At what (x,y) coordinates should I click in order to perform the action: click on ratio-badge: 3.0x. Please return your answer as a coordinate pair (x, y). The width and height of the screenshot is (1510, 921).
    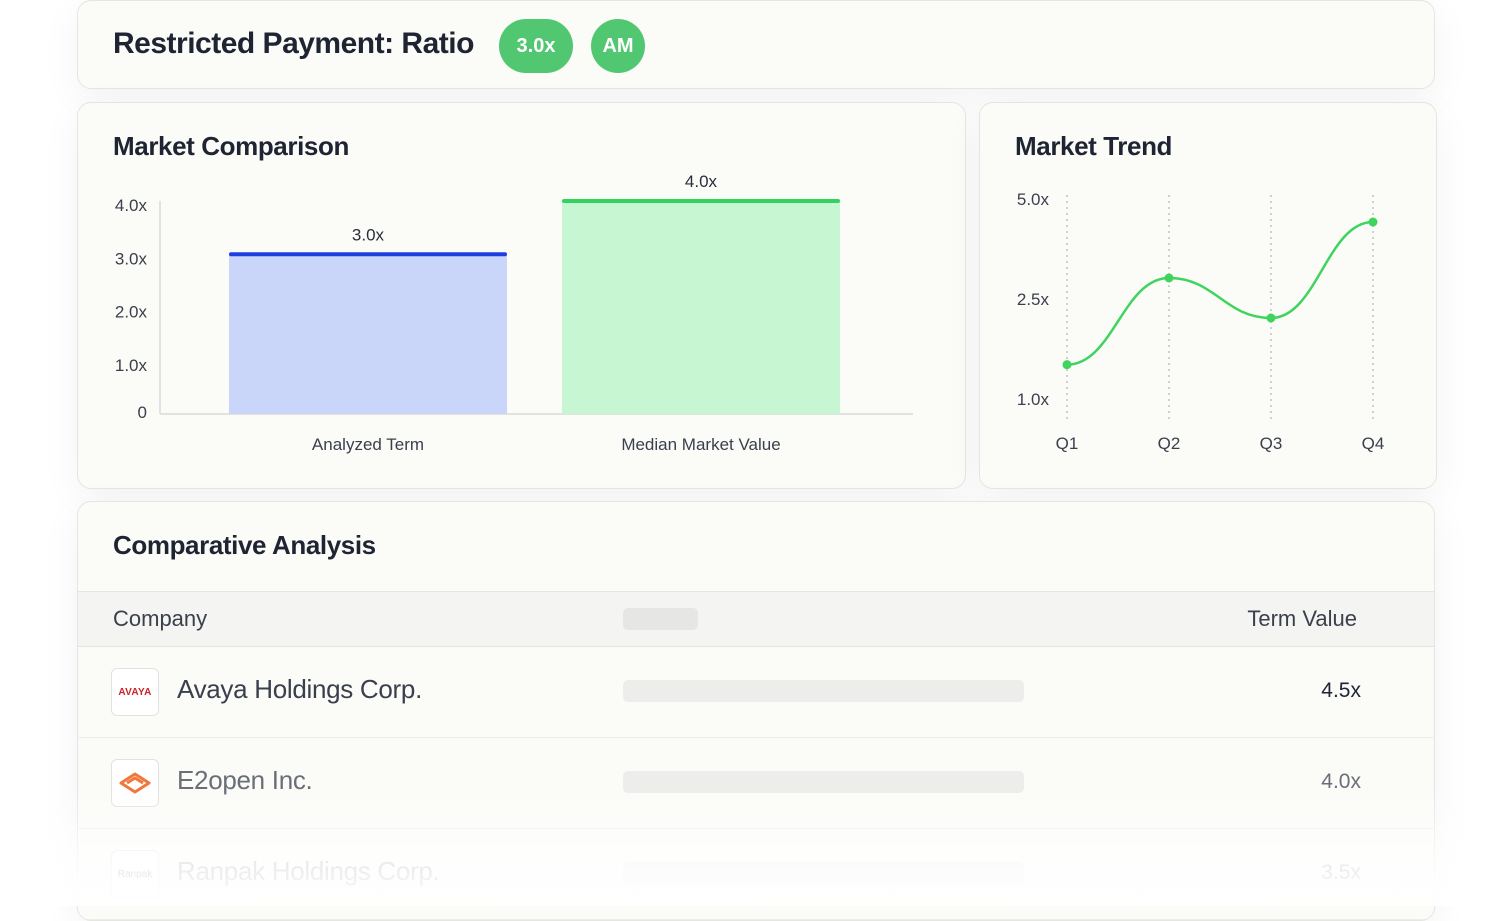
    Looking at the image, I should click on (536, 46).